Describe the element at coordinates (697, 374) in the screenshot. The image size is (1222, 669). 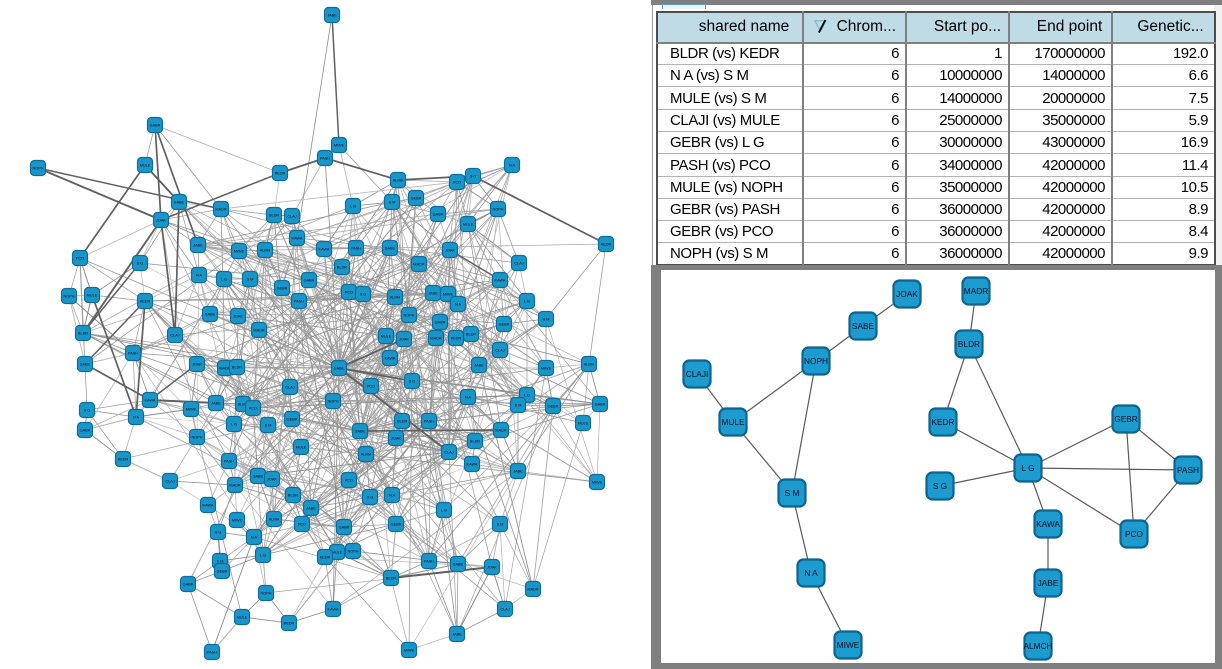
I see `svg-text: CLAJI` at that location.